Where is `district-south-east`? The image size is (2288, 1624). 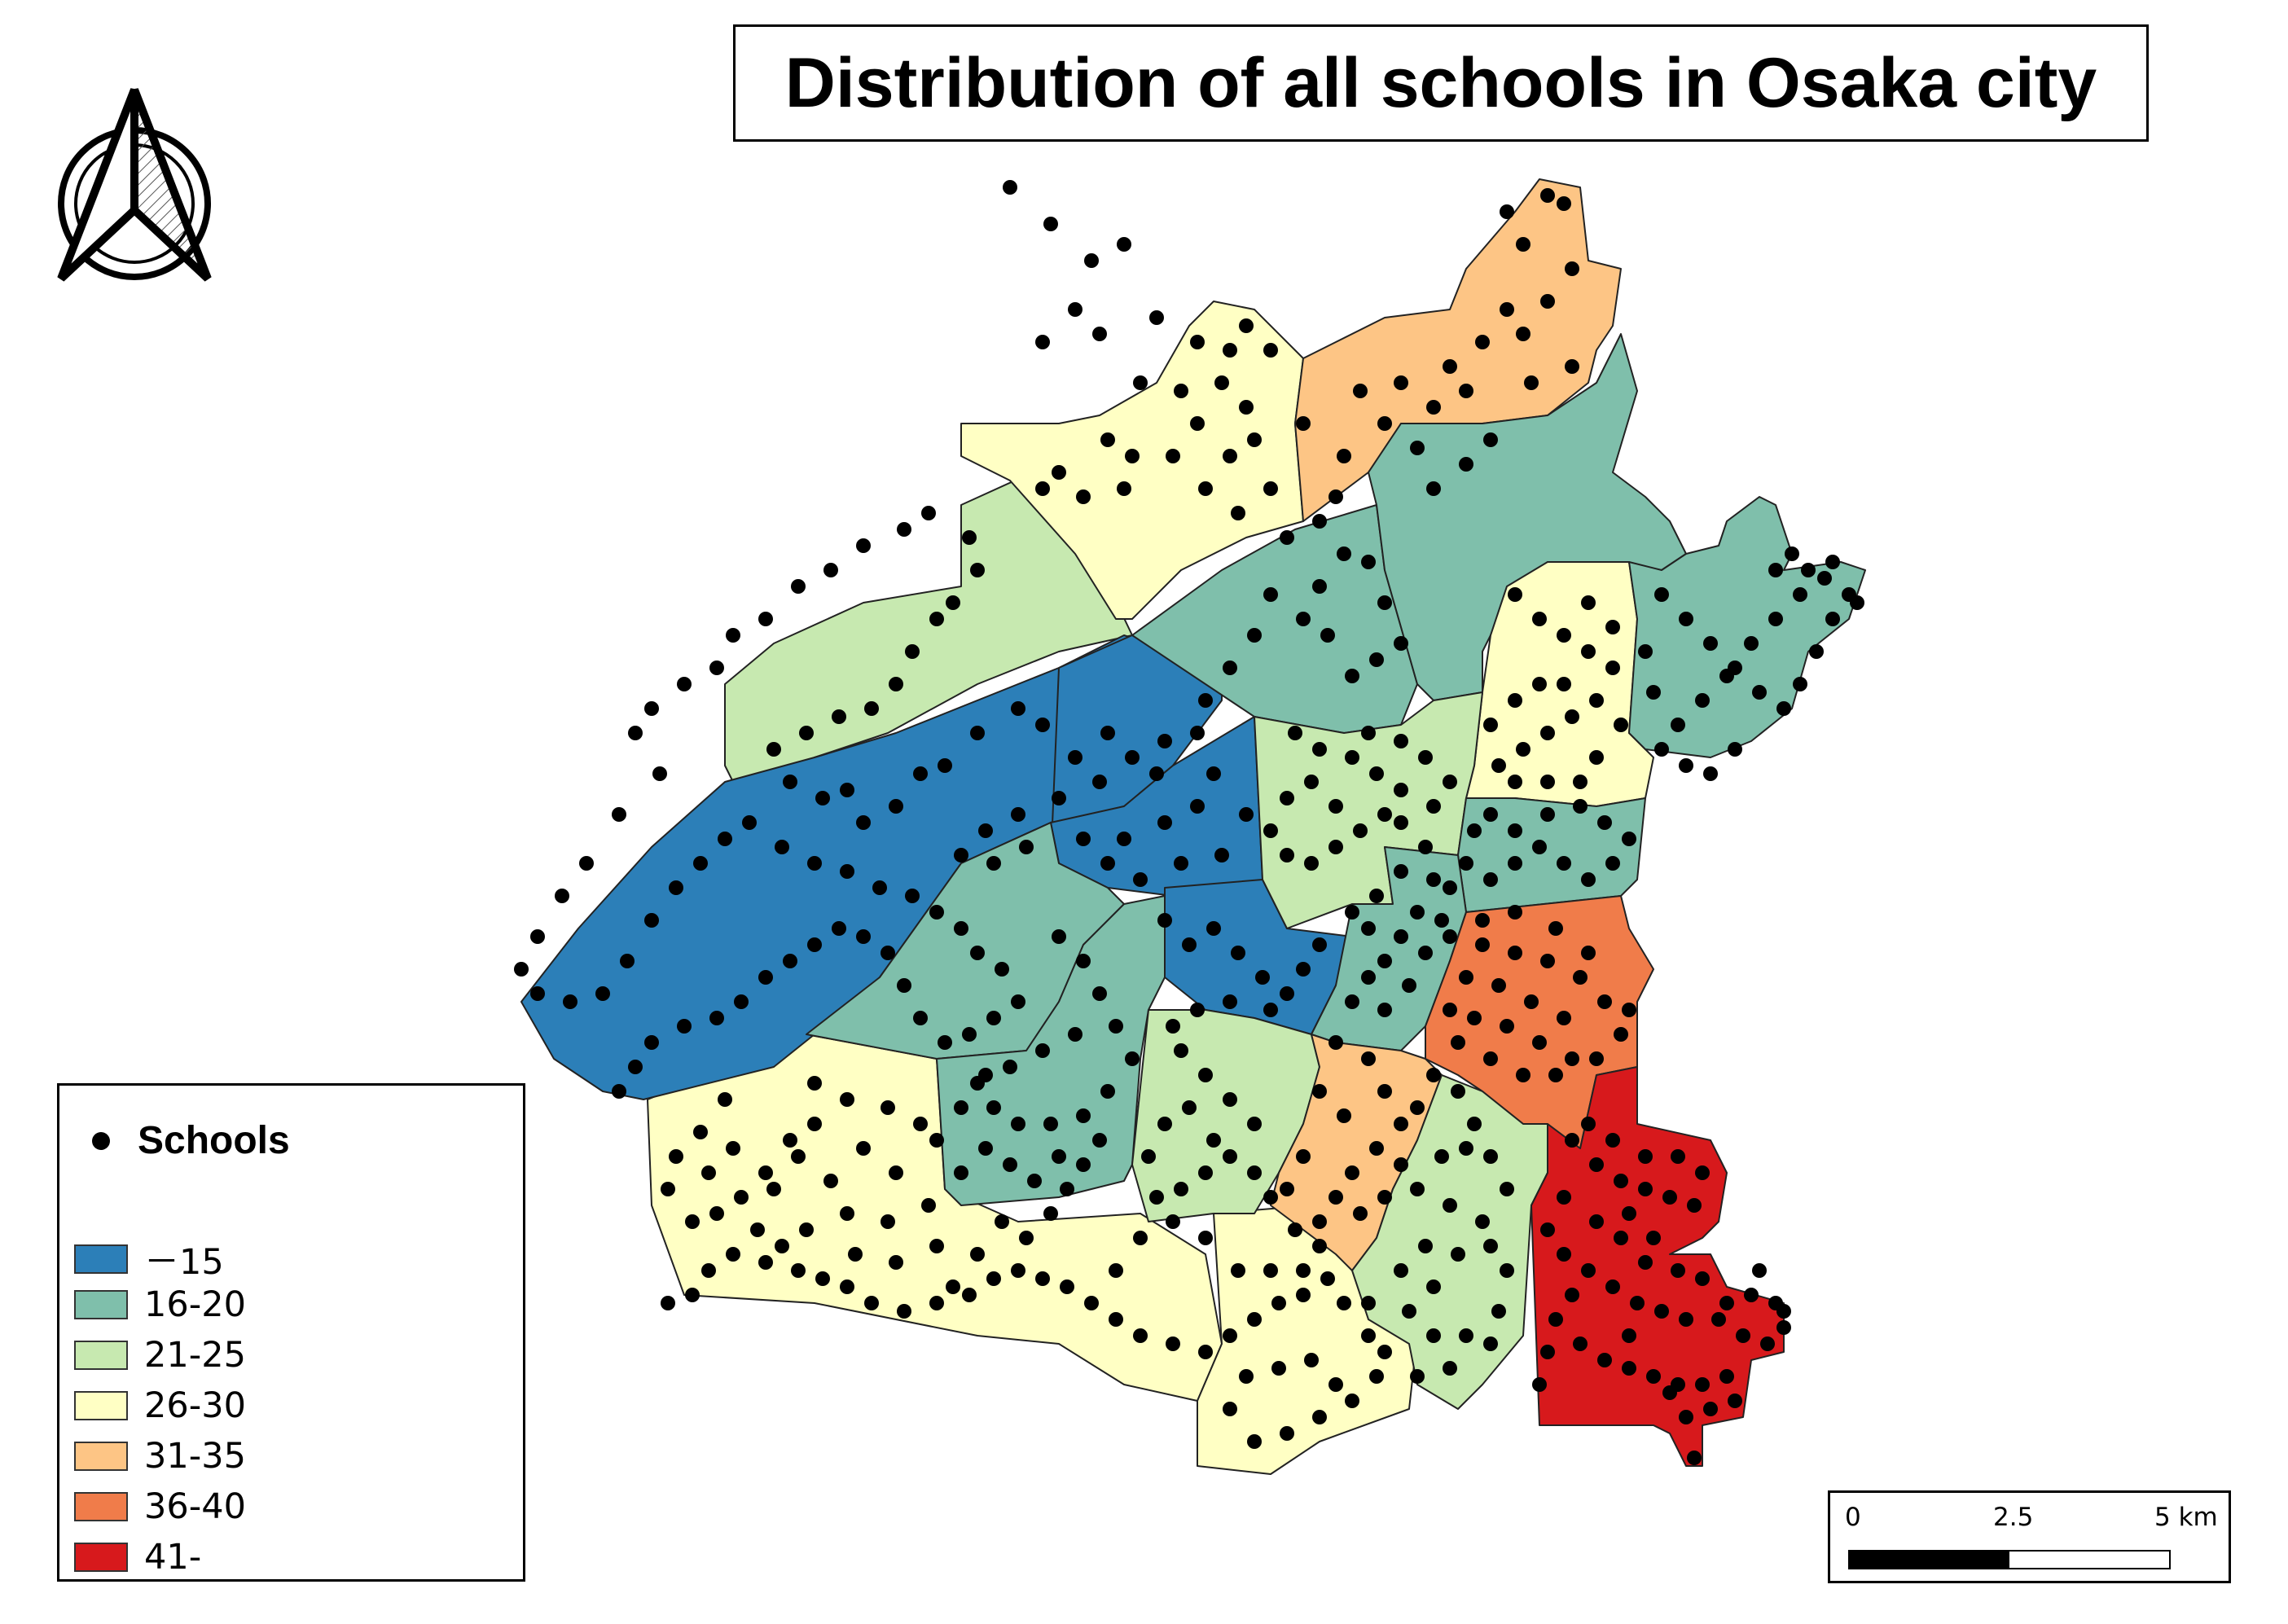
district-south-east is located at coordinates (1449, 1242).